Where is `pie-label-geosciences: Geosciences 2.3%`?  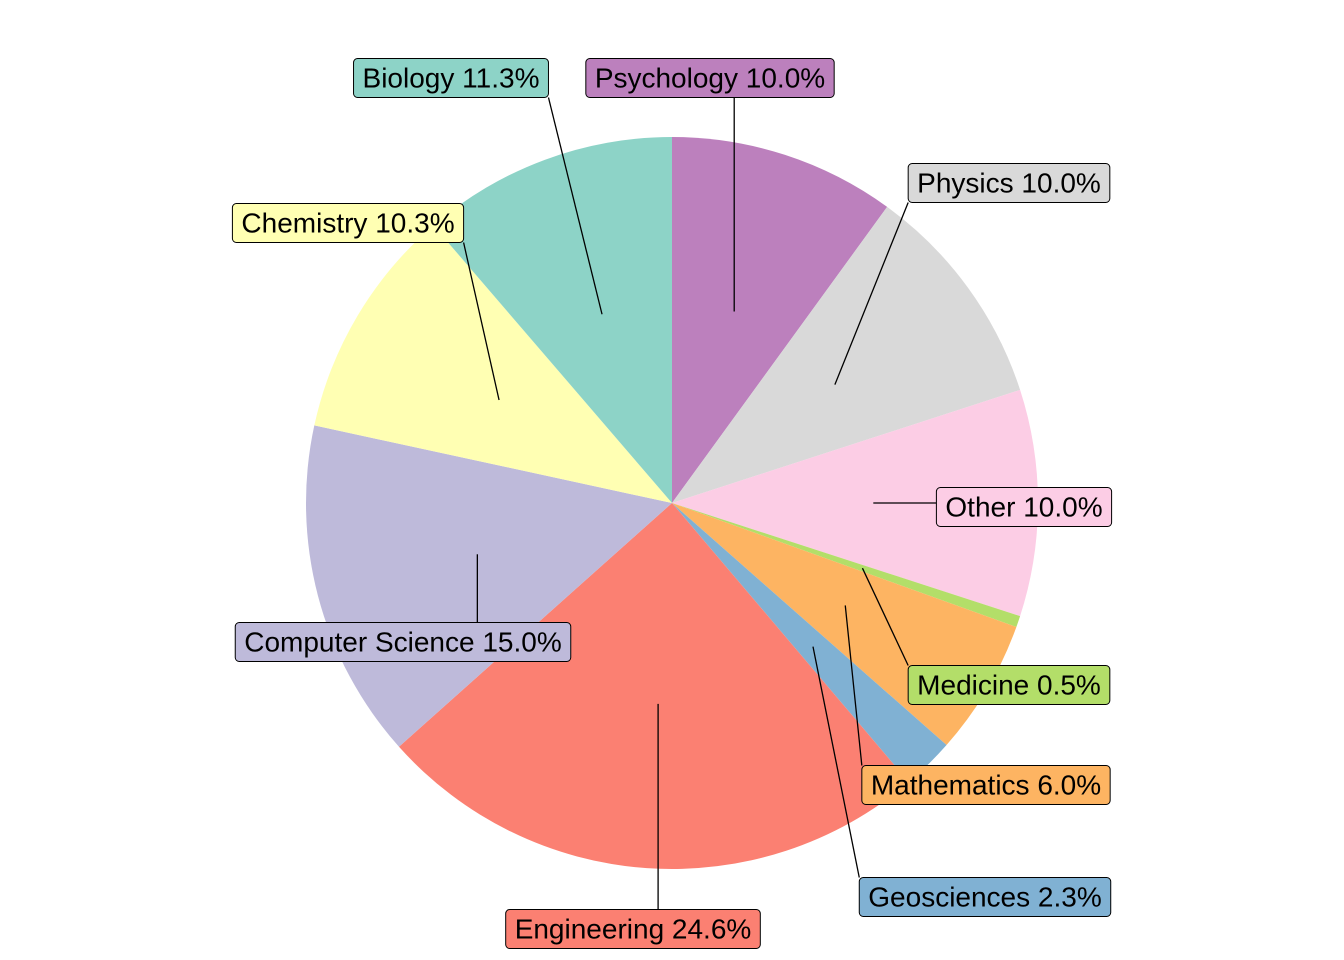
pie-label-geosciences: Geosciences 2.3% is located at coordinates (985, 897).